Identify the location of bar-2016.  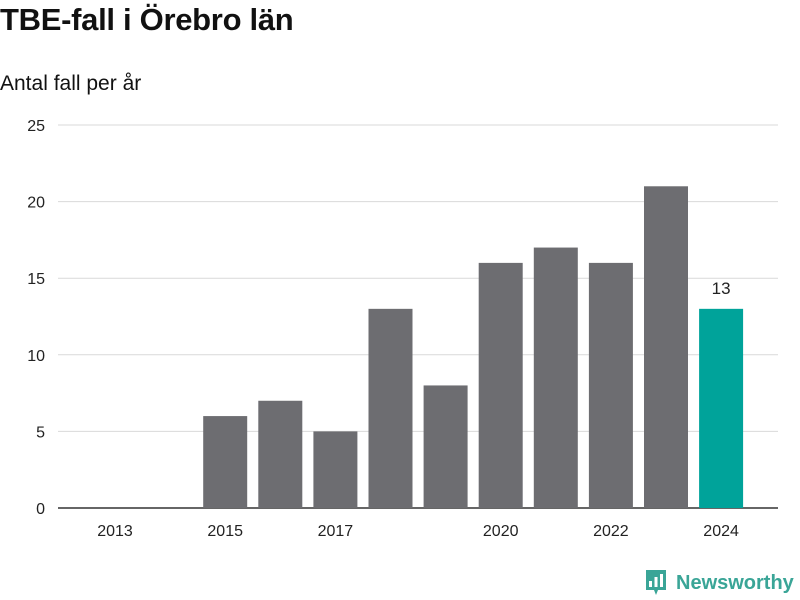
(280, 454).